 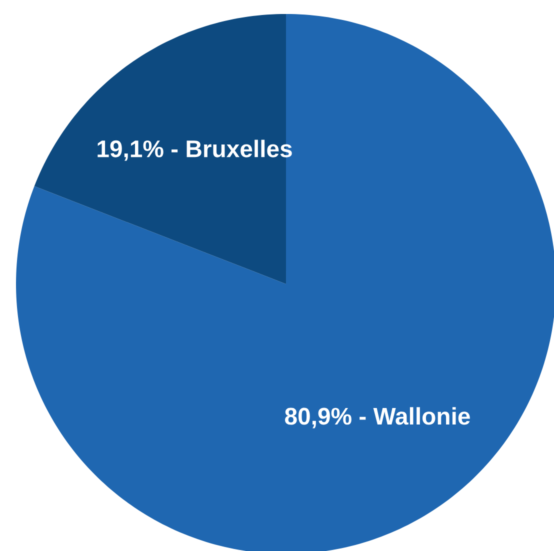 I want to click on slice-label: 80,9% - Wallonie, so click(x=377, y=417).